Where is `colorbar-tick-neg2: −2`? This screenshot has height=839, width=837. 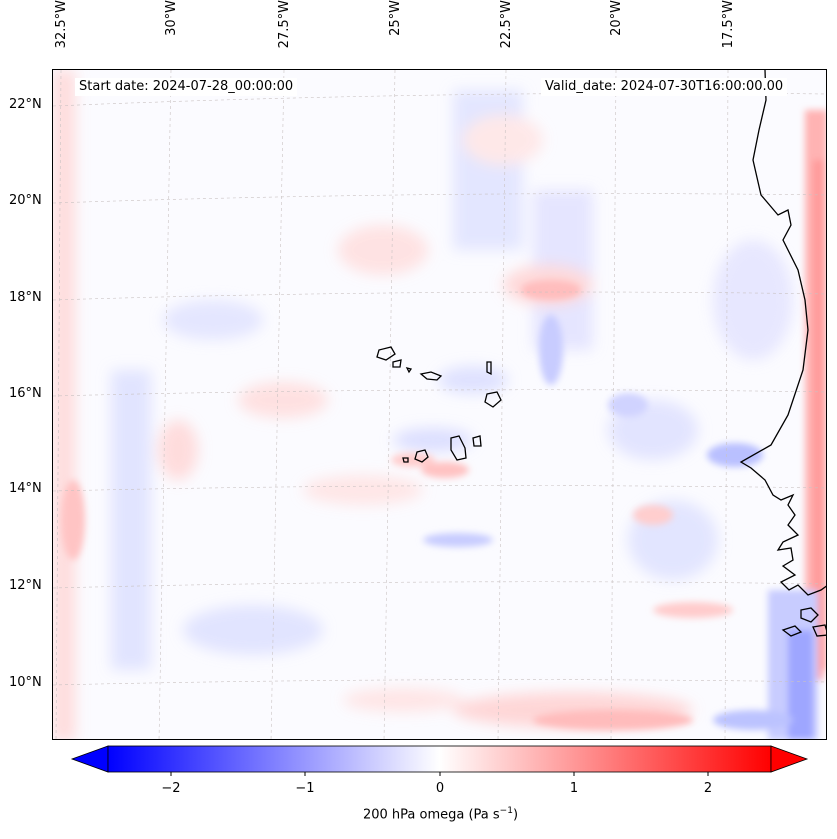 colorbar-tick-neg2: −2 is located at coordinates (171, 788).